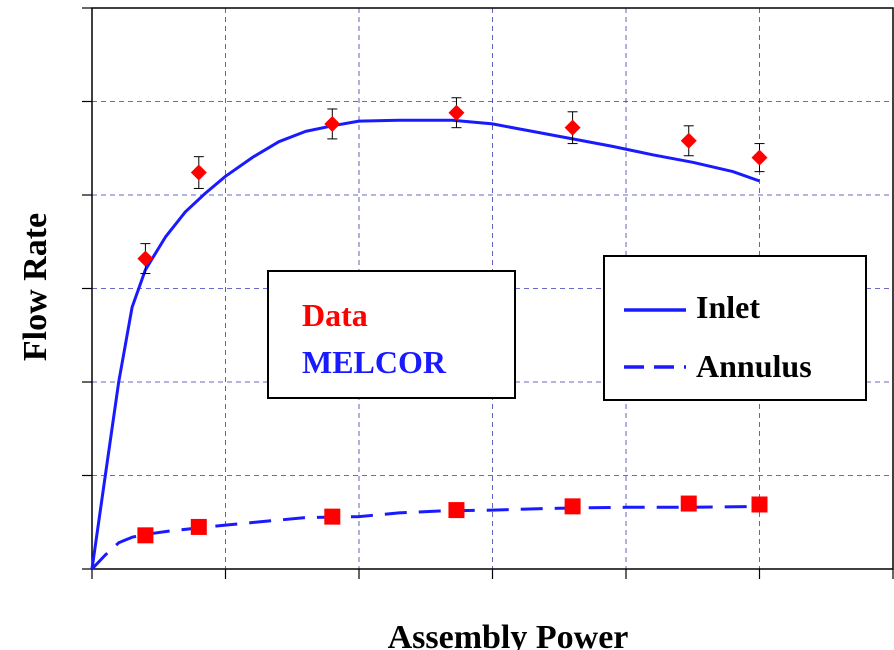  What do you see at coordinates (335, 315) in the screenshot?
I see `legend-data-label: Data` at bounding box center [335, 315].